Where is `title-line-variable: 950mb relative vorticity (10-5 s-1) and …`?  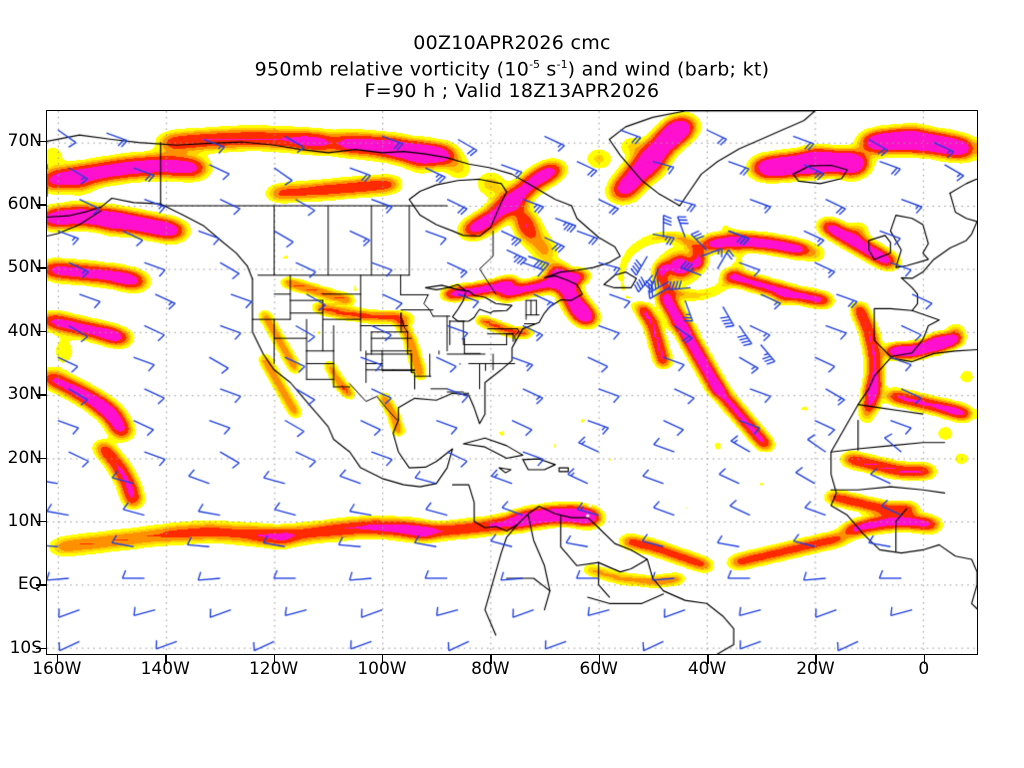 title-line-variable: 950mb relative vorticity (10-5 s-1) and … is located at coordinates (512, 67).